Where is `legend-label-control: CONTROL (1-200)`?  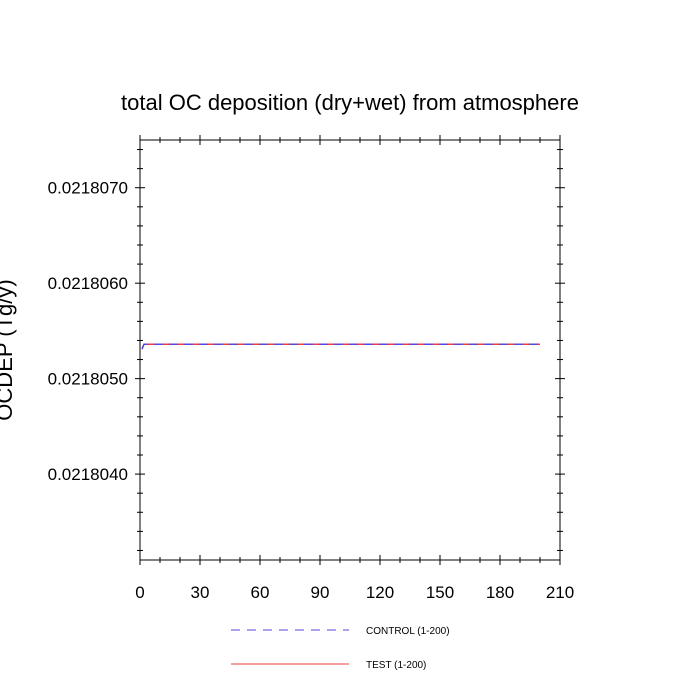
legend-label-control: CONTROL (1-200) is located at coordinates (408, 631).